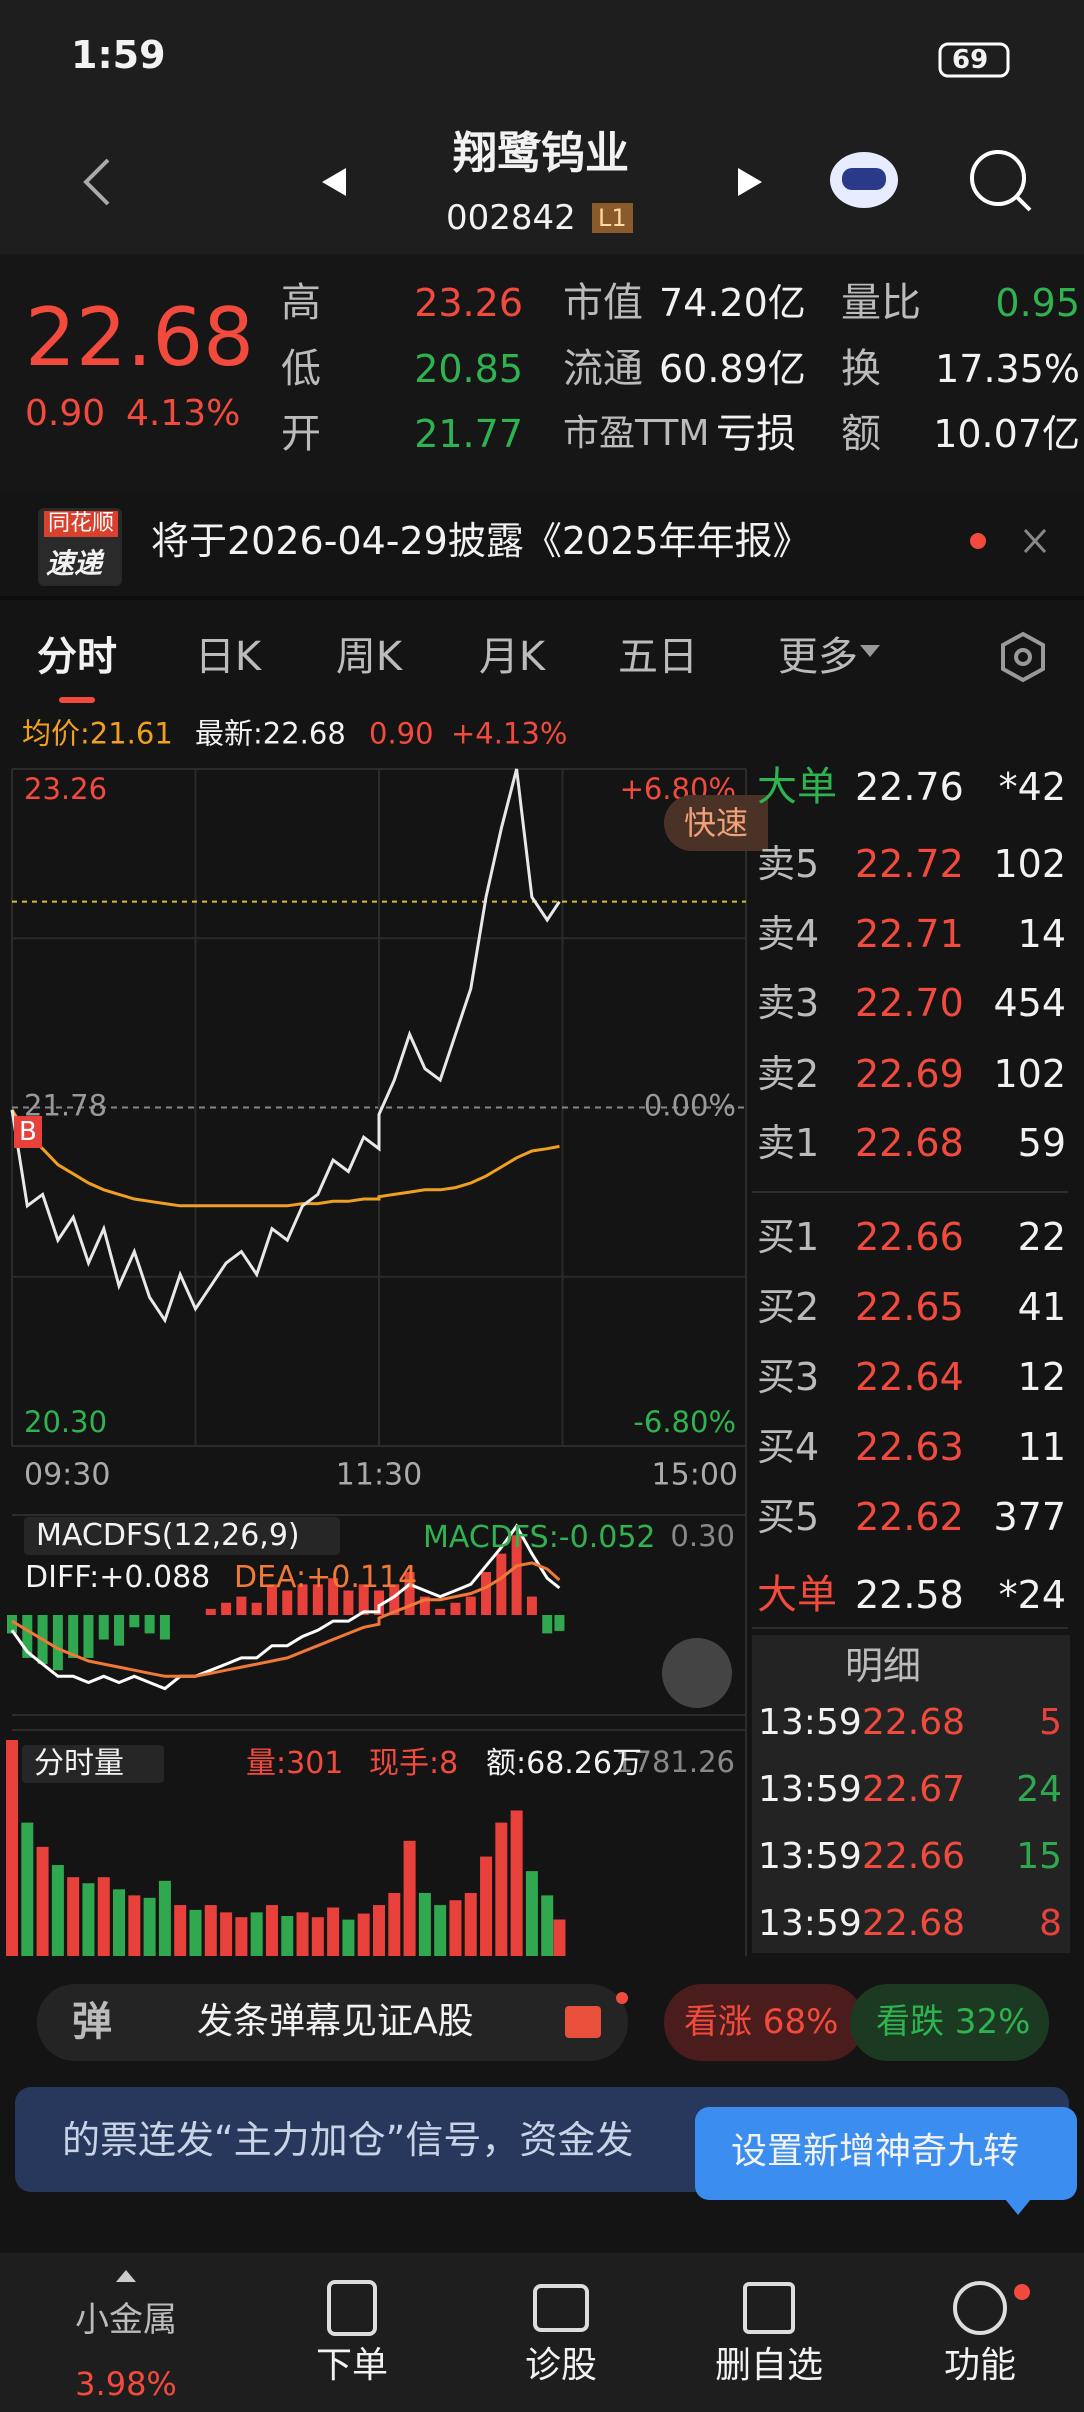 This screenshot has width=1084, height=2412. I want to click on notice-text: 将于2026-04-29披露《2025年年报》, so click(481, 541).